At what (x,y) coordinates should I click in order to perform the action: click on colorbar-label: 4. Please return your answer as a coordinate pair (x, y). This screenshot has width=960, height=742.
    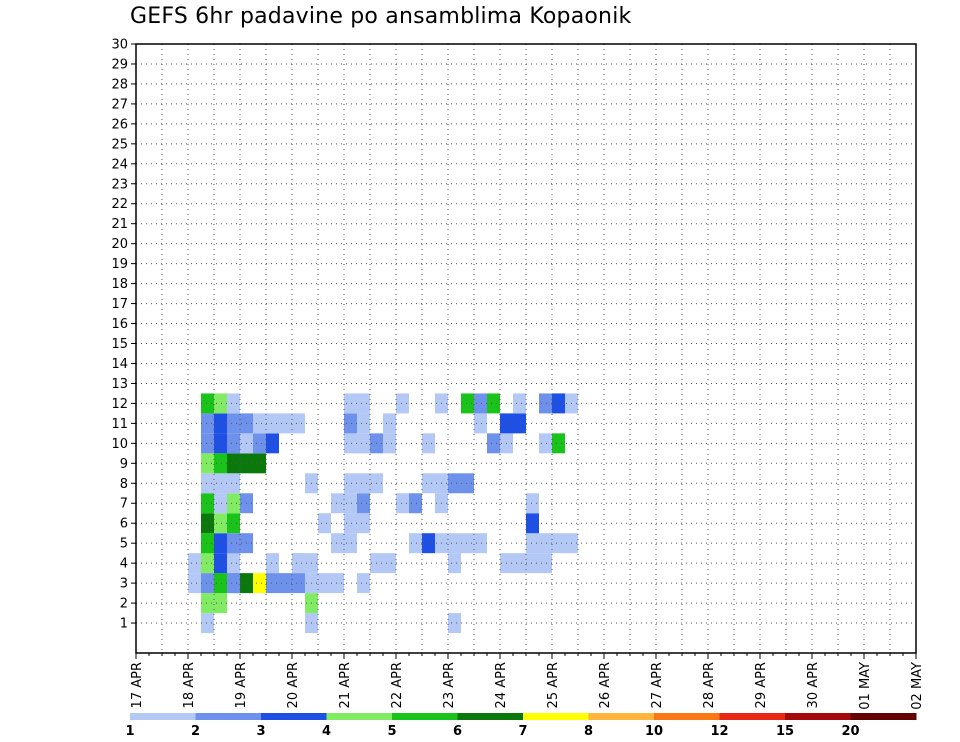
    Looking at the image, I should click on (326, 731).